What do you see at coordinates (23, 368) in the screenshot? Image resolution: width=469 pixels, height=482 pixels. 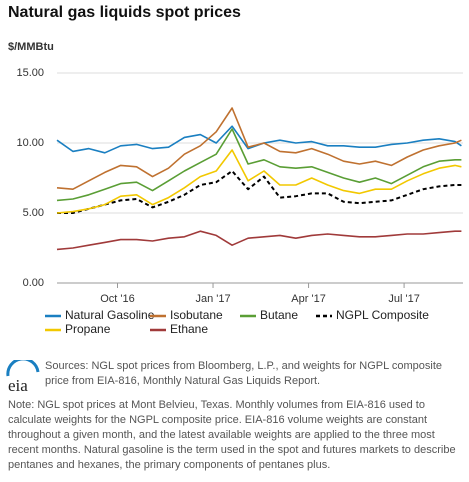 I see `logo-arc` at bounding box center [23, 368].